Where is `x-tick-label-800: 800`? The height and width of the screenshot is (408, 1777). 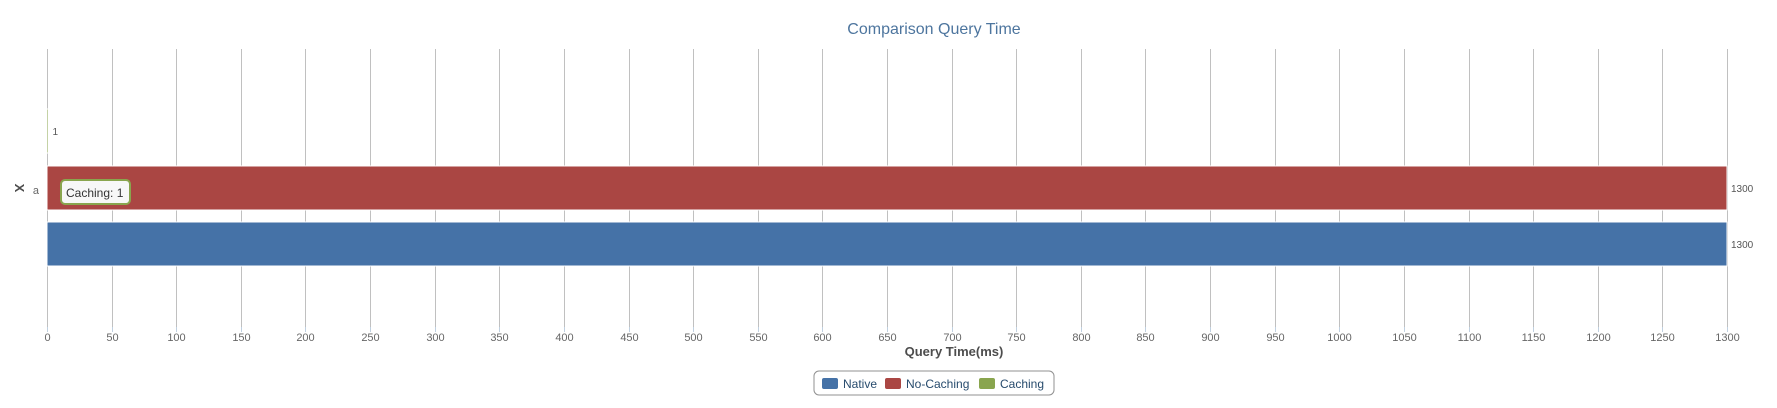
x-tick-label-800: 800 is located at coordinates (1081, 338).